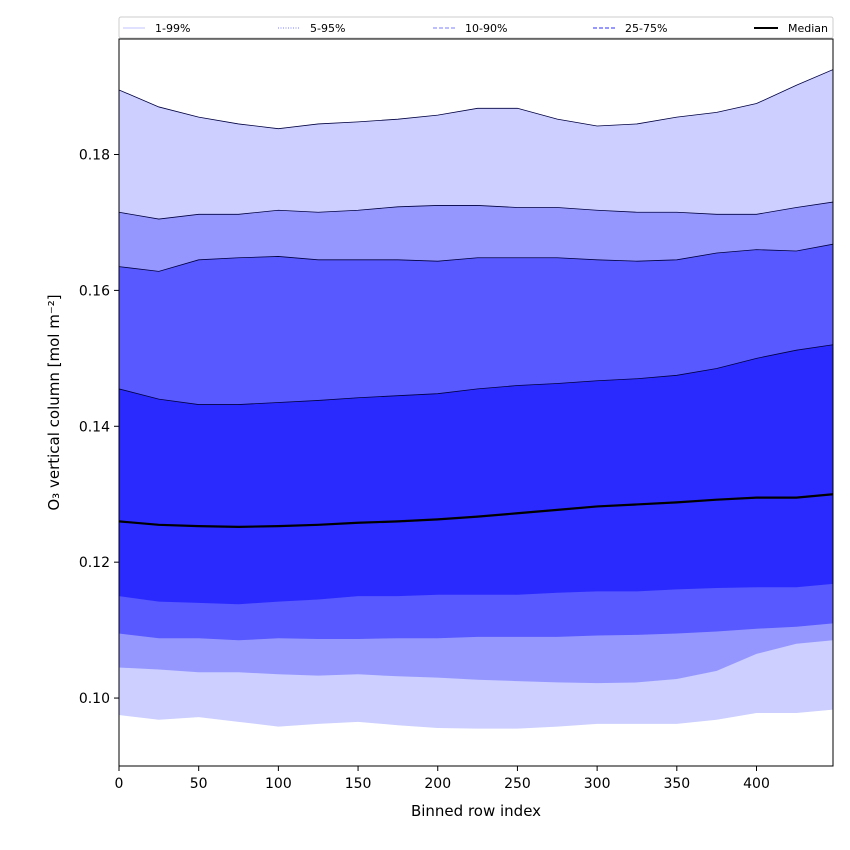  I want to click on x-tick-label: 200, so click(437, 784).